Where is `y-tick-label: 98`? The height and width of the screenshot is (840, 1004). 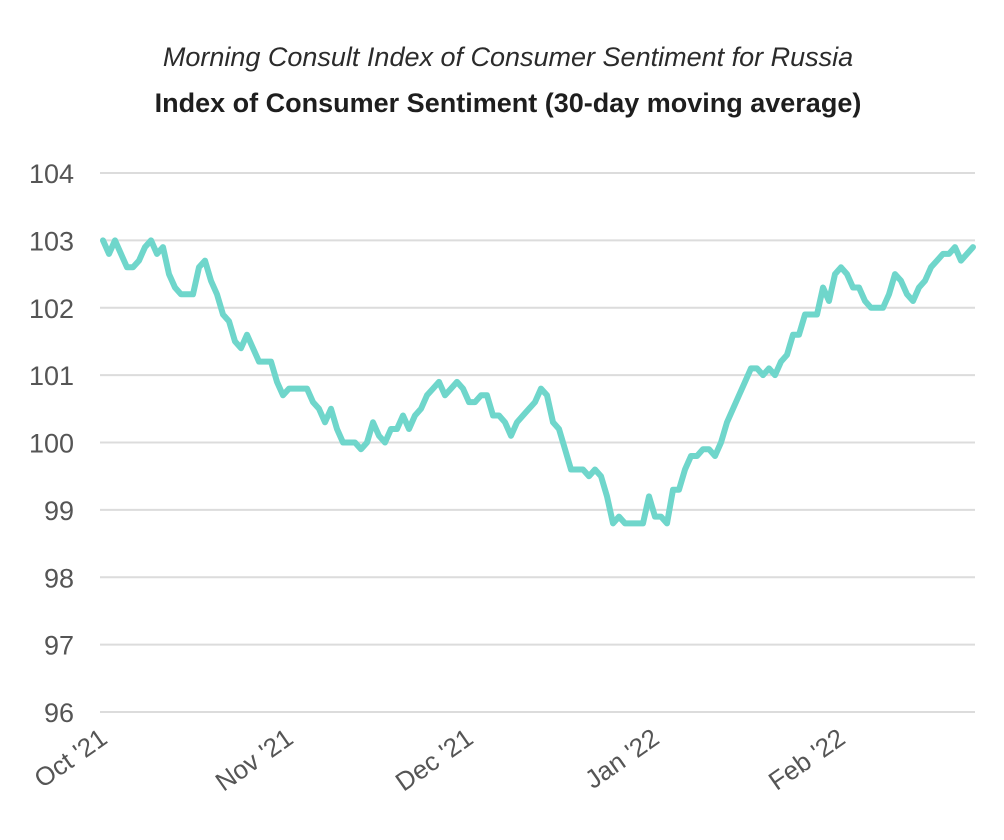 y-tick-label: 98 is located at coordinates (59, 578).